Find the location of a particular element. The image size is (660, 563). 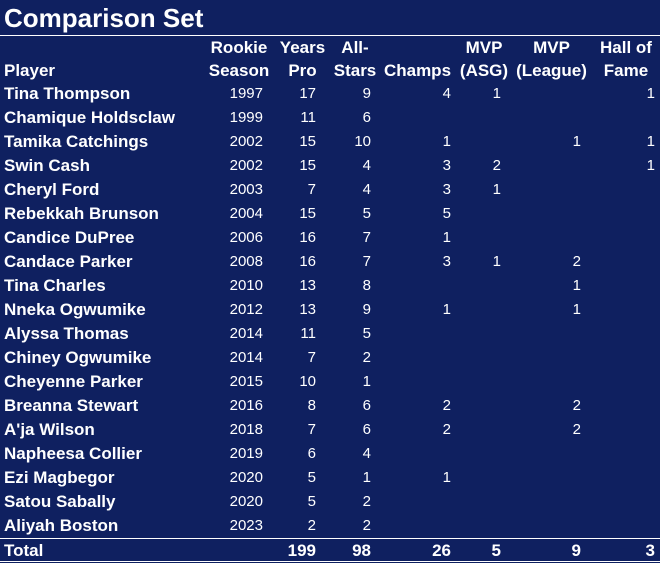

player-name-cell: Aliyah Boston is located at coordinates (61, 525).